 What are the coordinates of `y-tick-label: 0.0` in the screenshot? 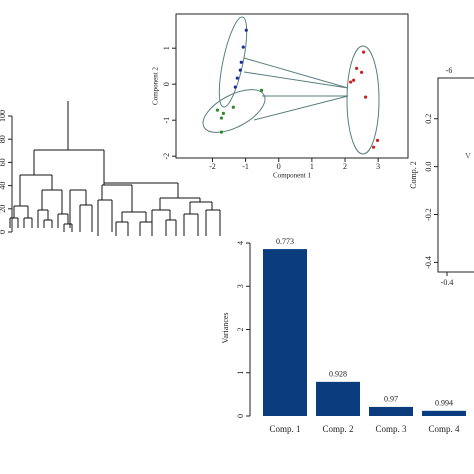 It's located at (428, 167).